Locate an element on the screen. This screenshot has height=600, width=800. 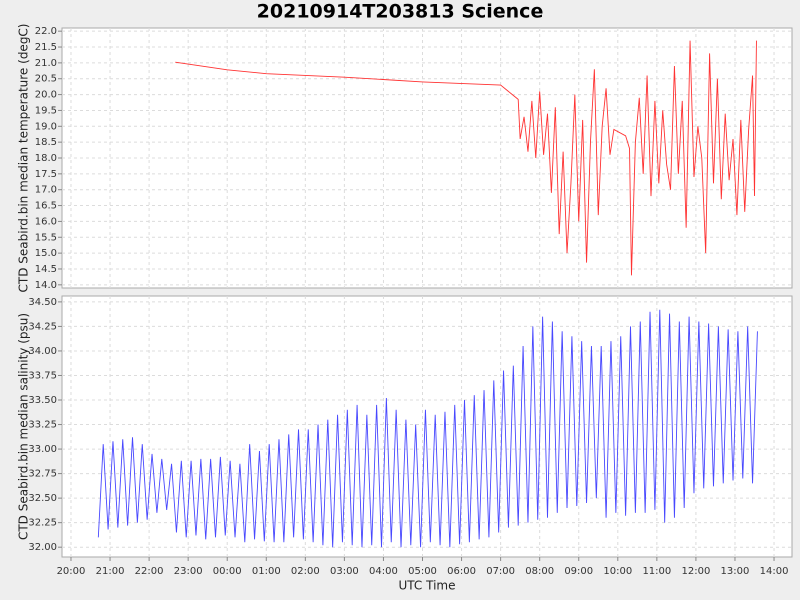
y-tick-label: 19.5 is located at coordinates (46, 110).